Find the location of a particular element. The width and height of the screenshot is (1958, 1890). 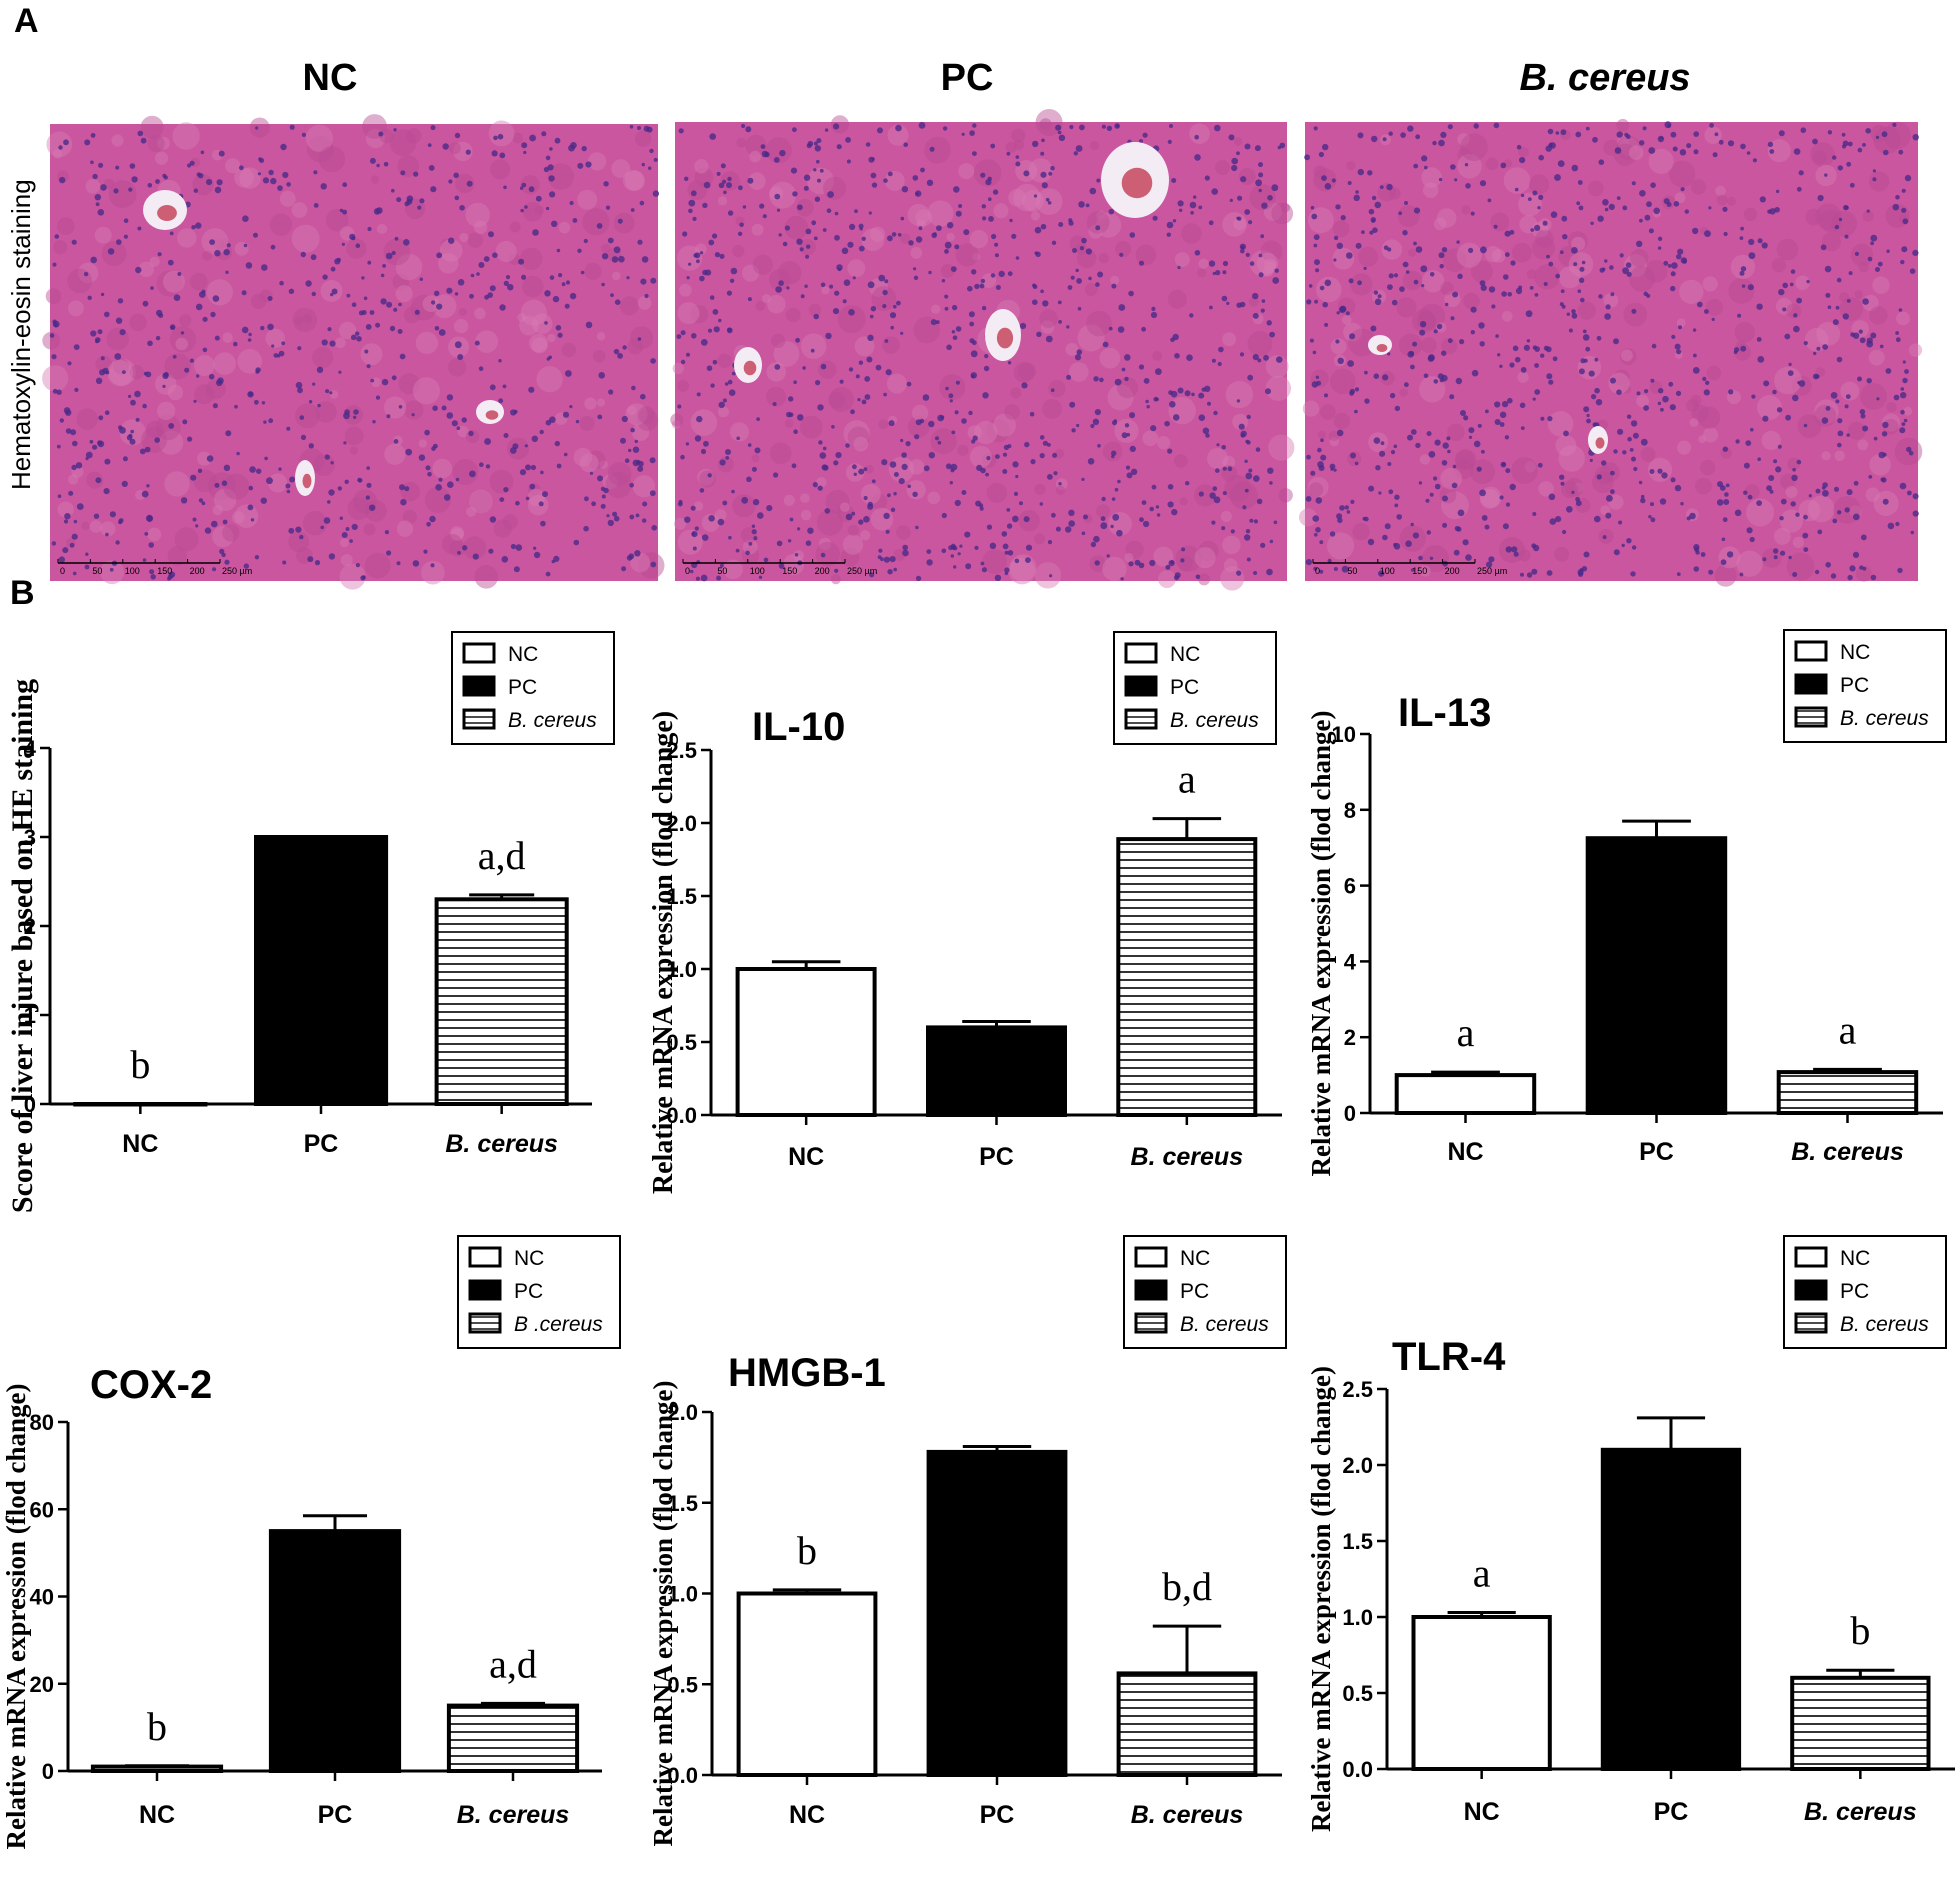

y-tick-label: 0.5 is located at coordinates (1357, 1693).